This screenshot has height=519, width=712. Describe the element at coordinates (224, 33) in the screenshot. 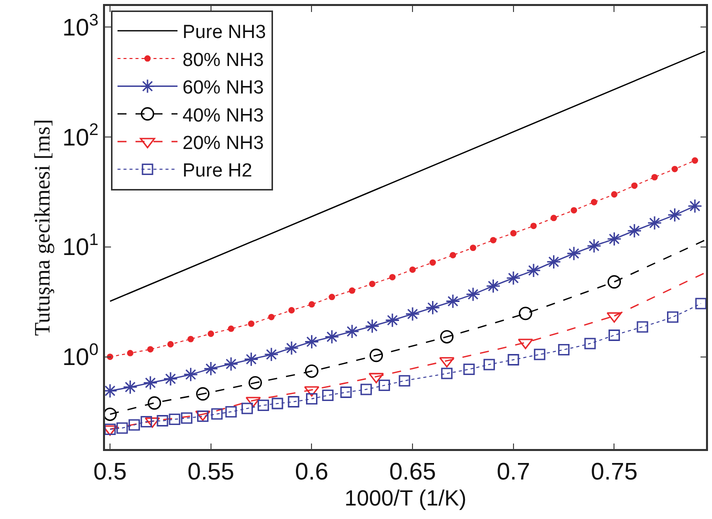

I see `legend-label: Pure NH3` at that location.